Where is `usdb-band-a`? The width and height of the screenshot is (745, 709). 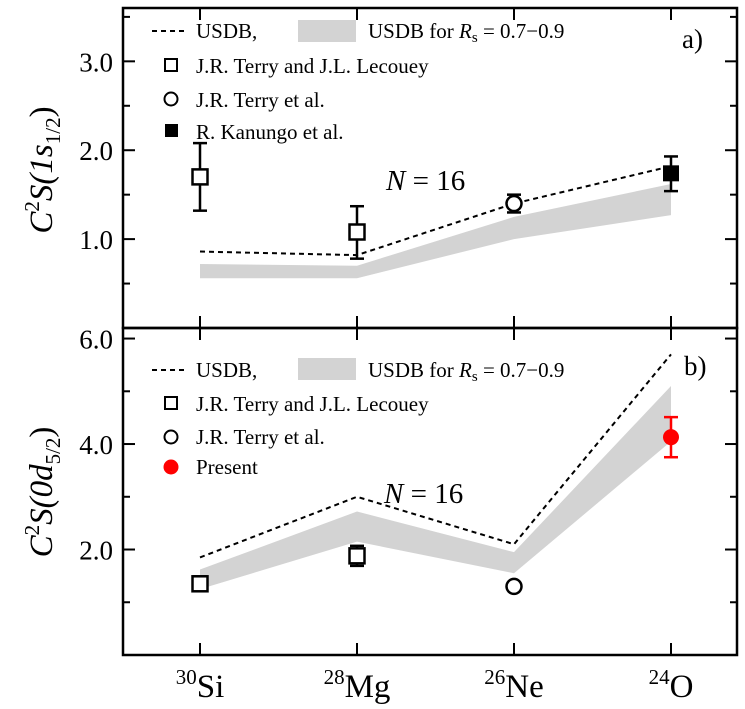 usdb-band-a is located at coordinates (435, 231).